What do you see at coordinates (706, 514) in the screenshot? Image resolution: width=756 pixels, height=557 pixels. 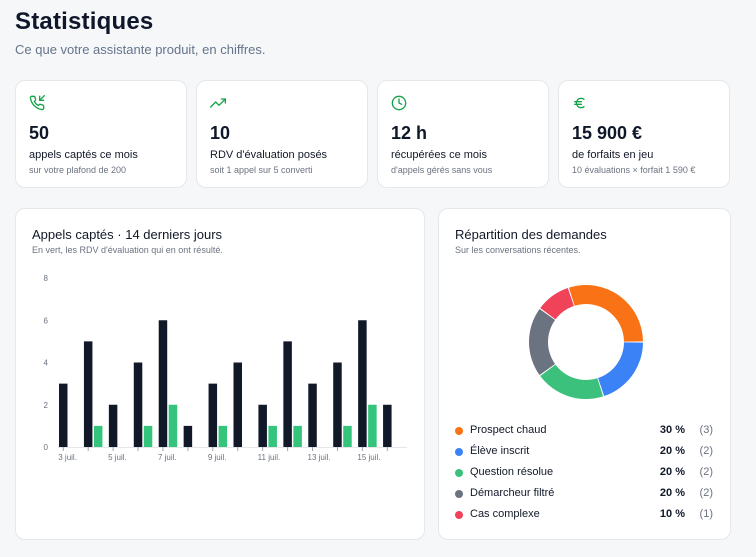 I see `legend-count: (1)` at bounding box center [706, 514].